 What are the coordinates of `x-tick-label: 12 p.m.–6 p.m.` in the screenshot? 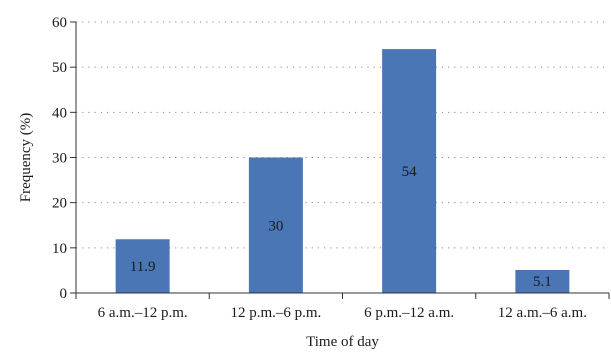 It's located at (275, 313).